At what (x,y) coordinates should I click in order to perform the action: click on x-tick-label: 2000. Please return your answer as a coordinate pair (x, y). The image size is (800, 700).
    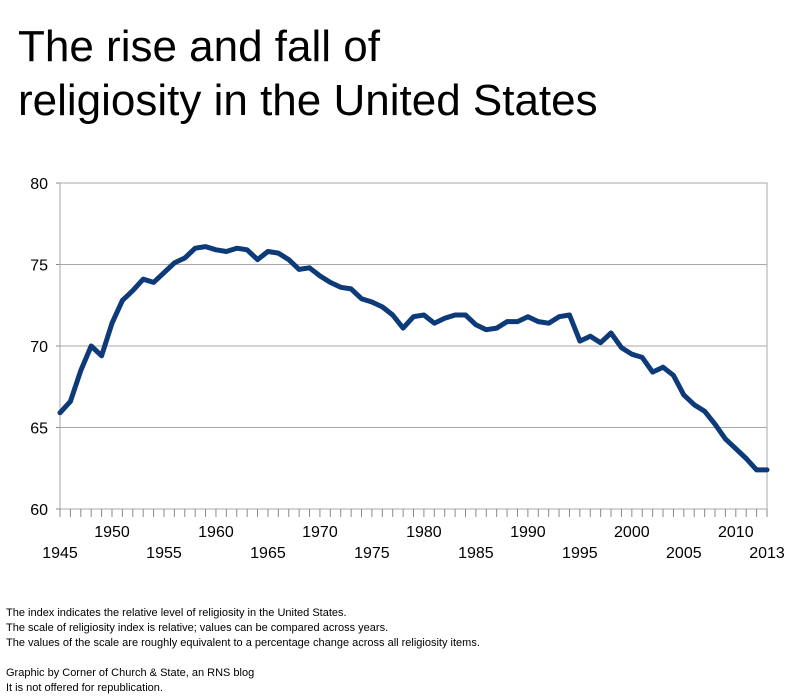
    Looking at the image, I should click on (632, 532).